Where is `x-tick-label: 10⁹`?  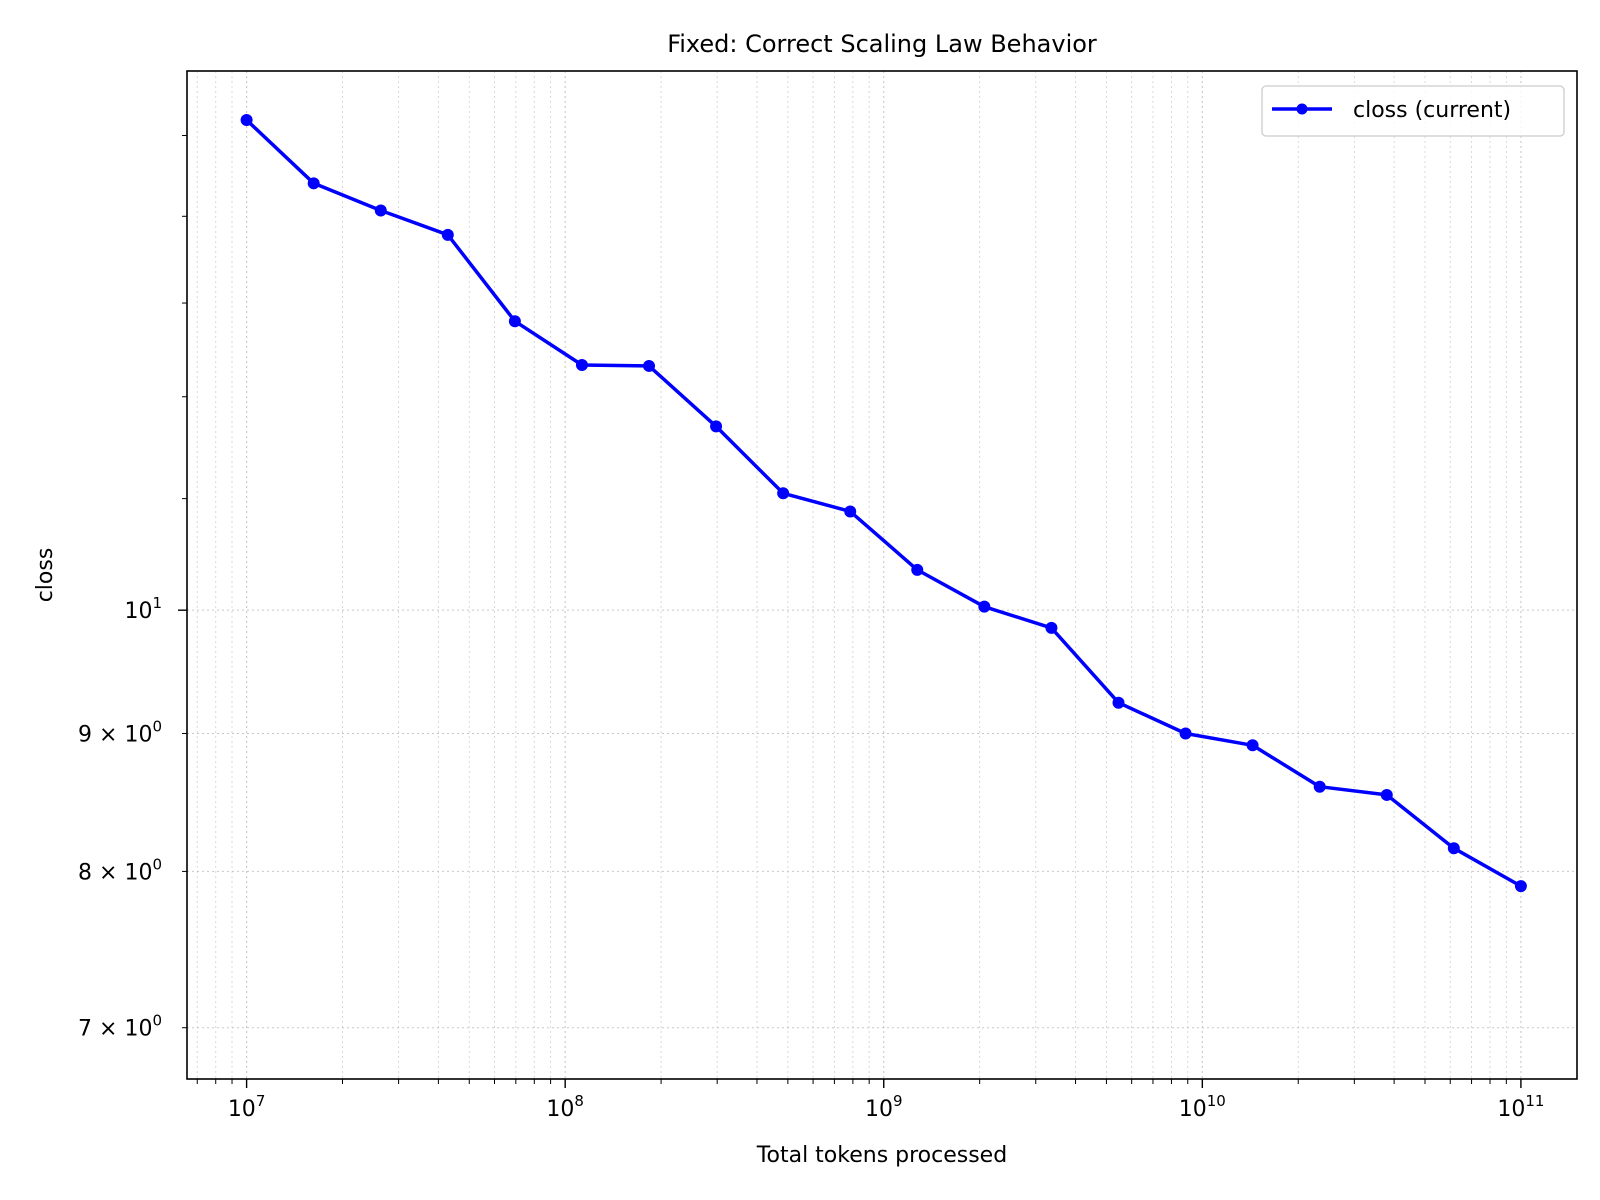
x-tick-label: 10⁹ is located at coordinates (884, 1107).